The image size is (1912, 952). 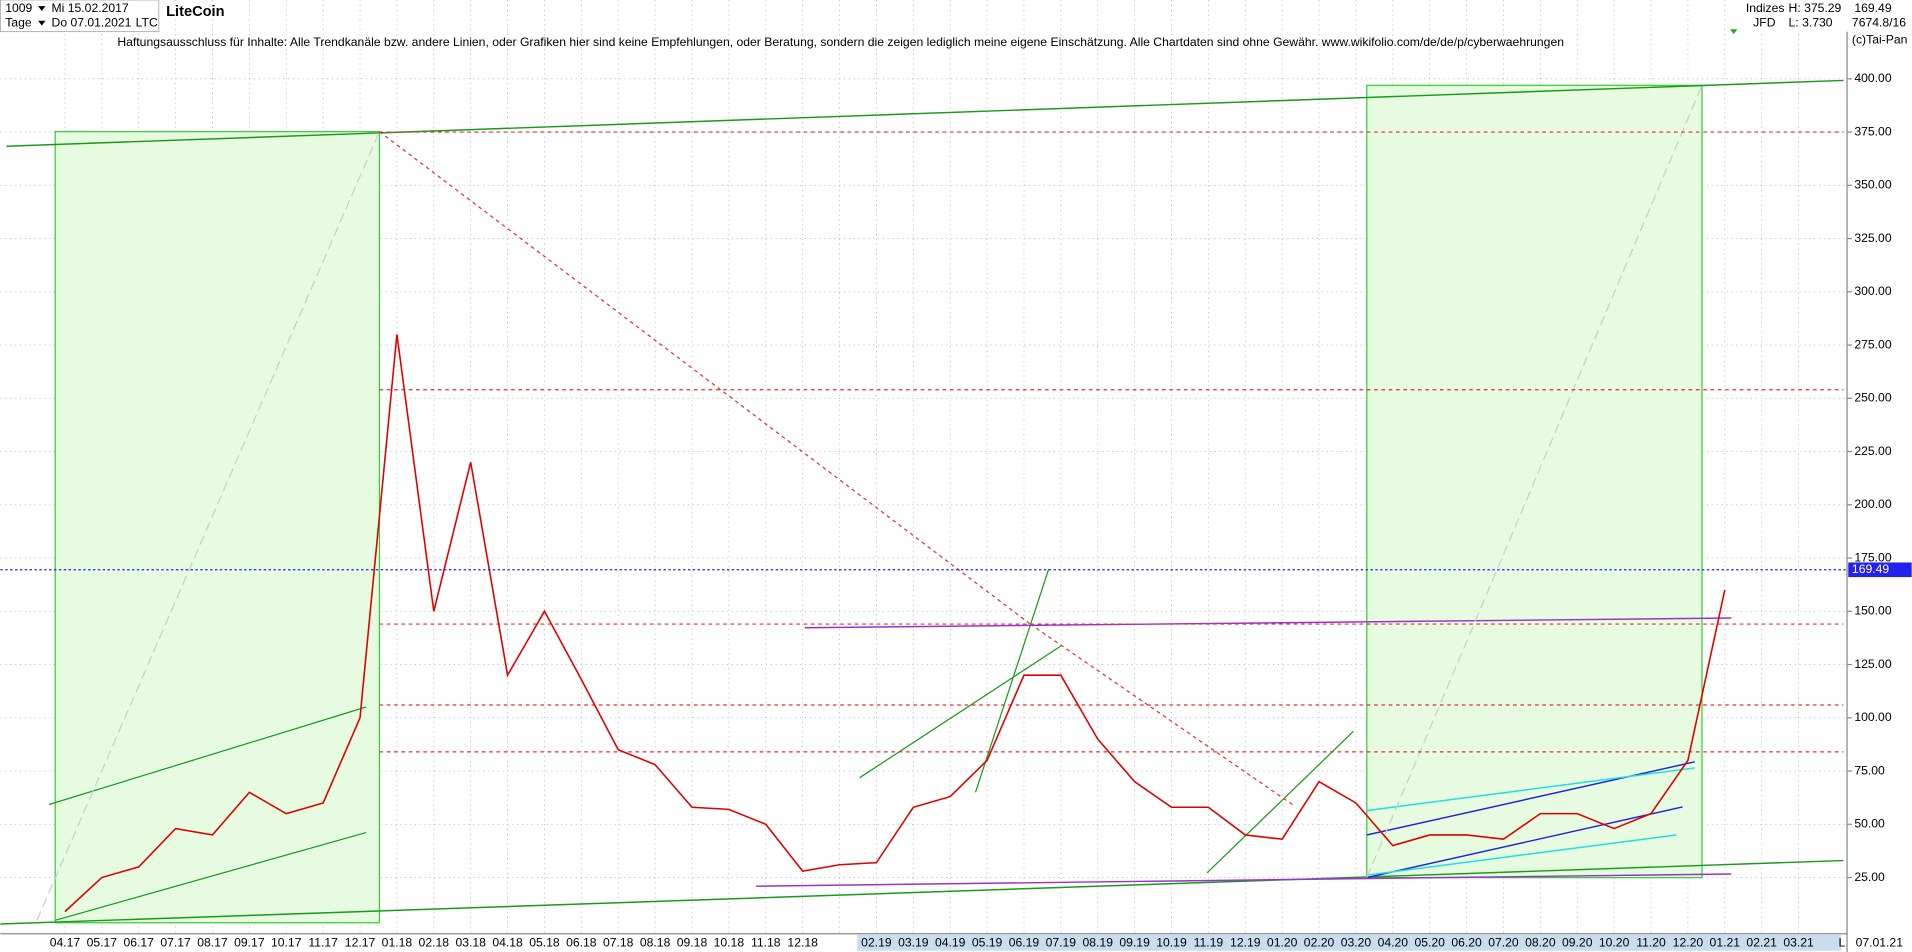 I want to click on y-tick-label: 100.00, so click(x=1872, y=717).